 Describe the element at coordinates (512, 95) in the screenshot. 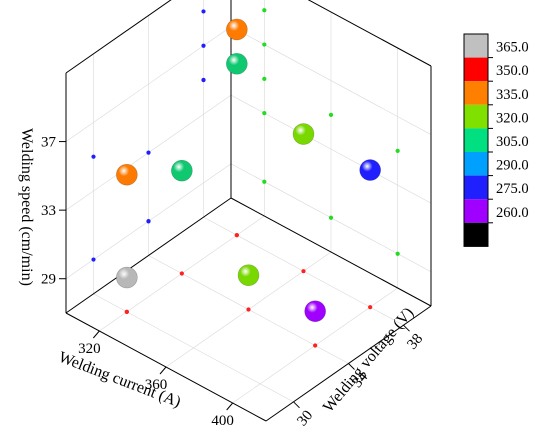

I see `colorbar-tick-label: 335.0` at that location.